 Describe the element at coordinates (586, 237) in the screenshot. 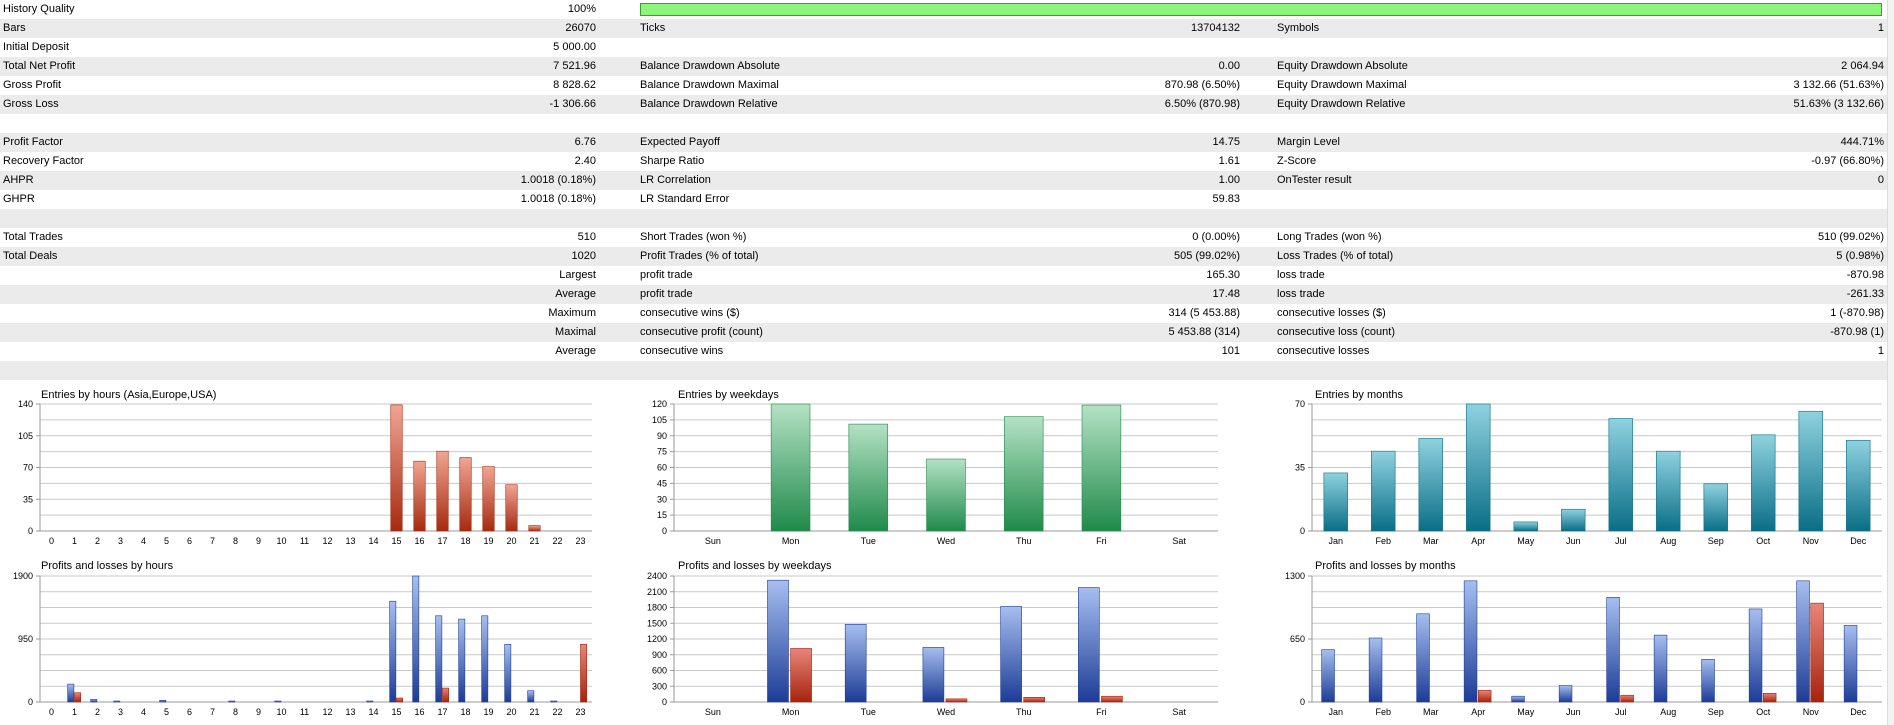

I see `stat-value: 510` at that location.